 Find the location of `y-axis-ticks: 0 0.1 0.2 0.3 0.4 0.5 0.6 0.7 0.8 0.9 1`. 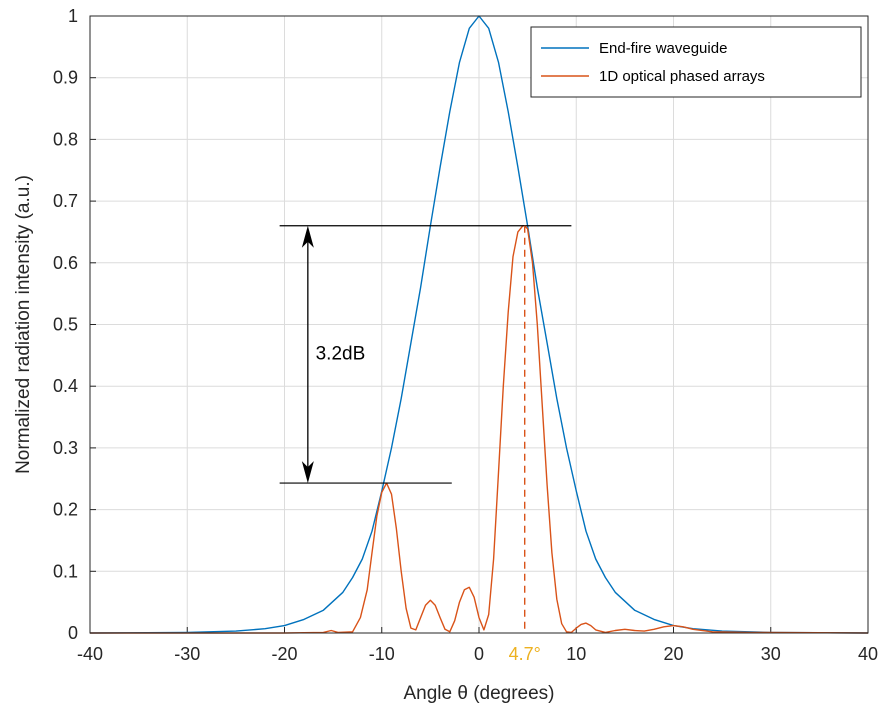

y-axis-ticks: 0 0.1 0.2 0.3 0.4 0.5 0.6 0.7 0.8 0.9 1 is located at coordinates (74, 324).